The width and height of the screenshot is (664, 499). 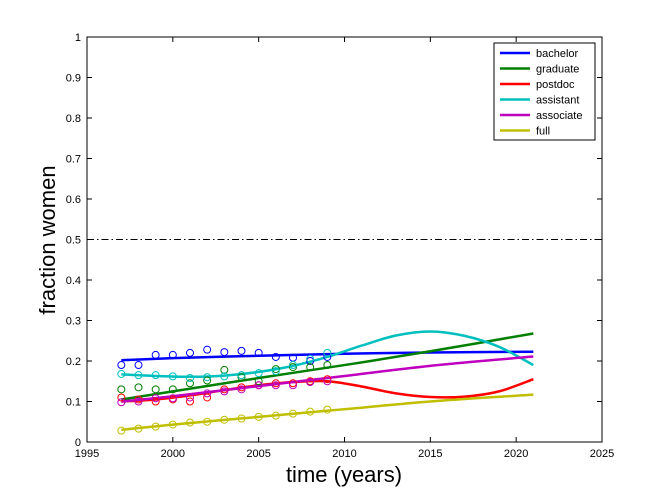 I want to click on series-line-full, so click(x=327, y=412).